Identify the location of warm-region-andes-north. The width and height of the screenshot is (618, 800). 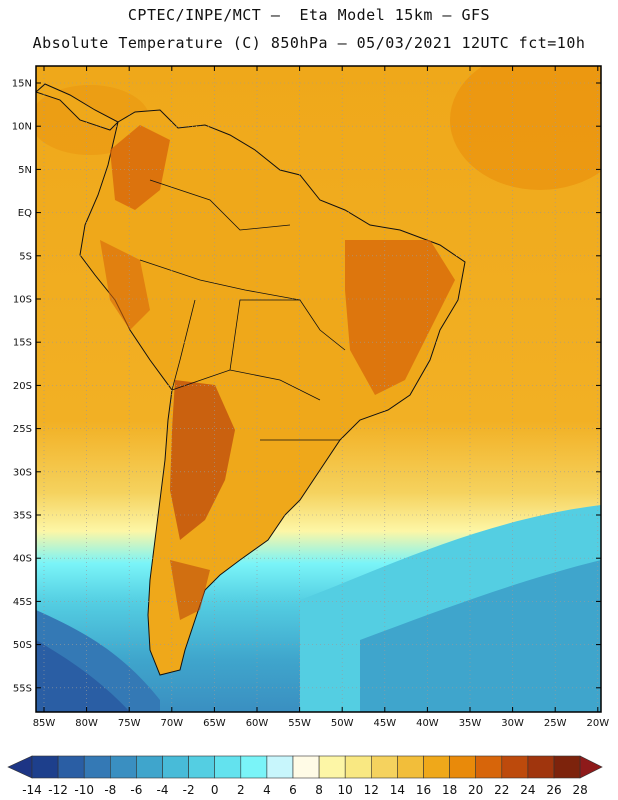
(125, 285).